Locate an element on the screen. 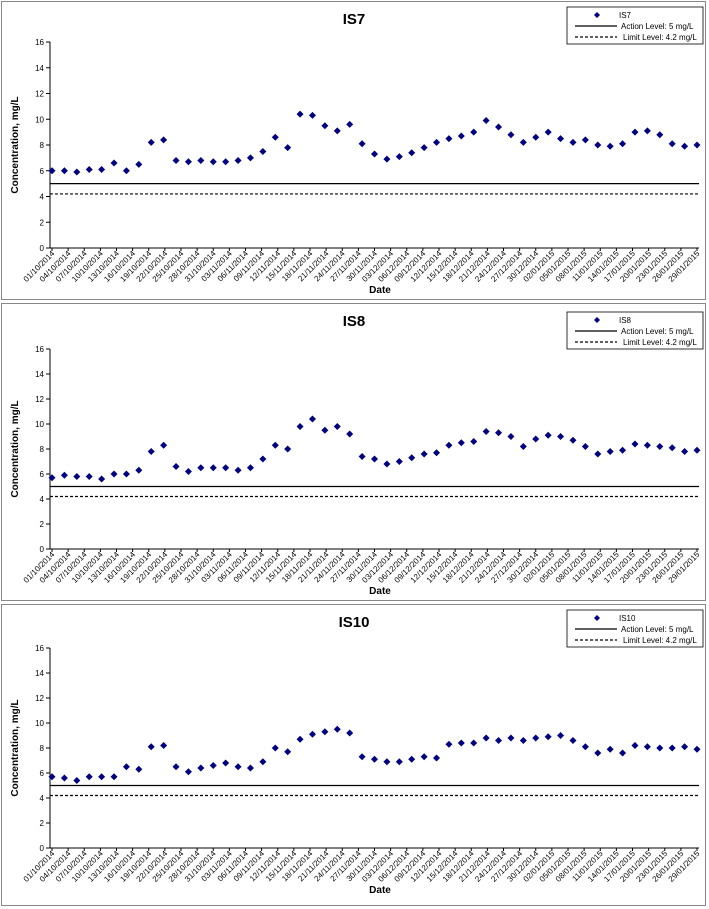  y-tick-label: 0 is located at coordinates (42, 848).